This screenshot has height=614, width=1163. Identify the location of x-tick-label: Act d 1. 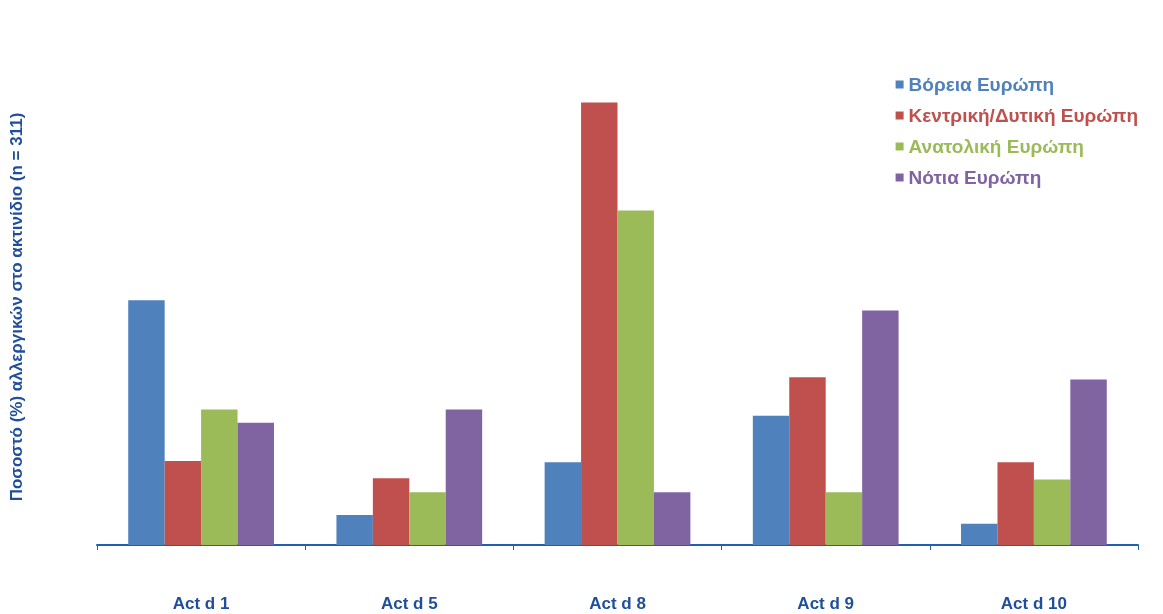
(201, 603).